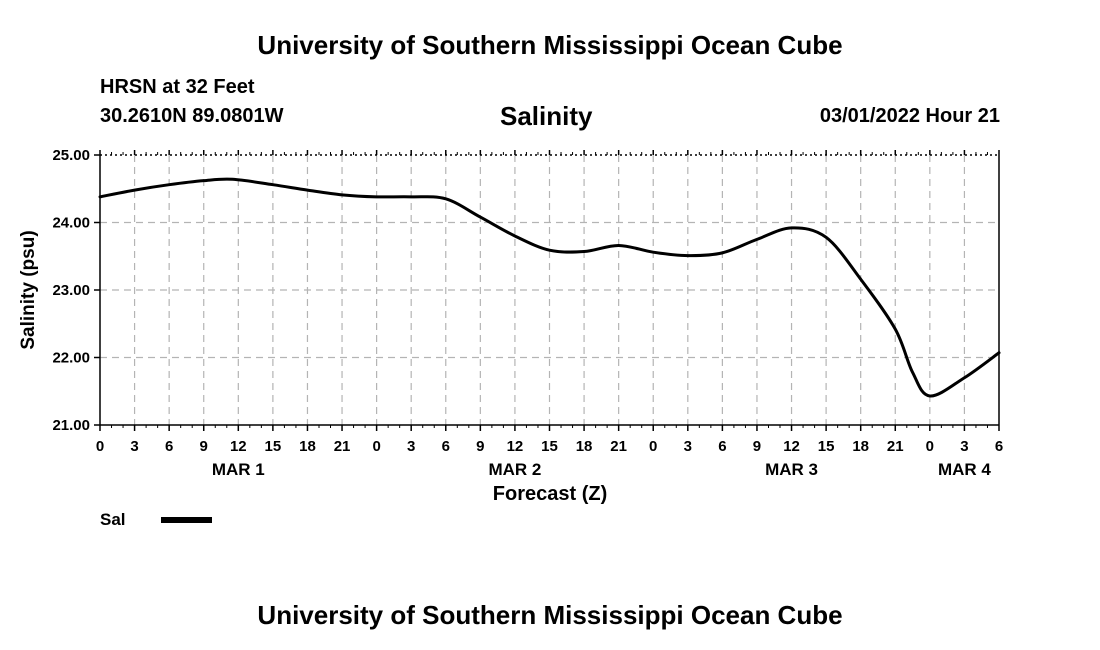  Describe the element at coordinates (514, 469) in the screenshot. I see `date-label: MAR 2` at that location.